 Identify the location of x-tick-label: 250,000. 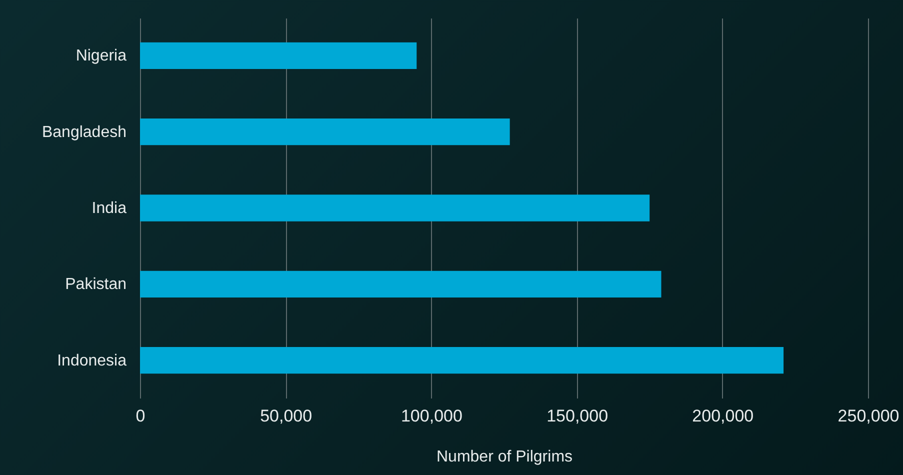
(869, 416).